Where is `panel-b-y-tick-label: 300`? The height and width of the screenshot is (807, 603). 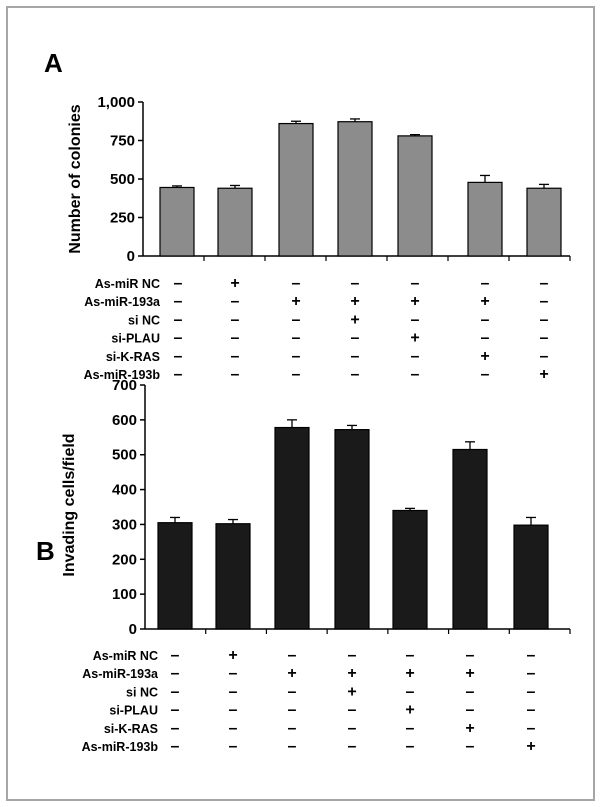
panel-b-y-tick-label: 300 is located at coordinates (124, 524).